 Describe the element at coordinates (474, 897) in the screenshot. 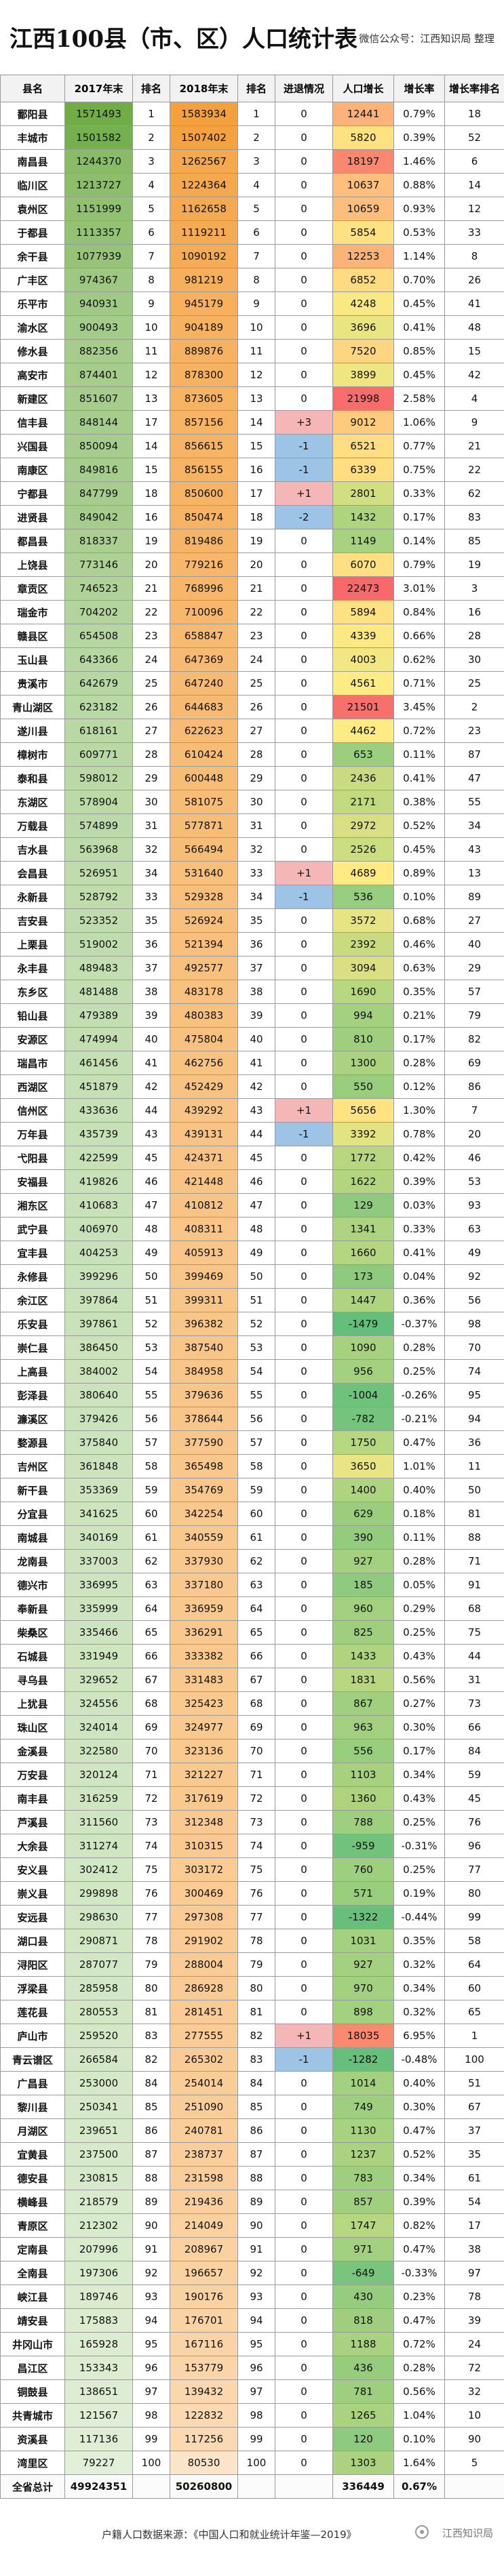

I see `growth-rate-rank: 89` at that location.